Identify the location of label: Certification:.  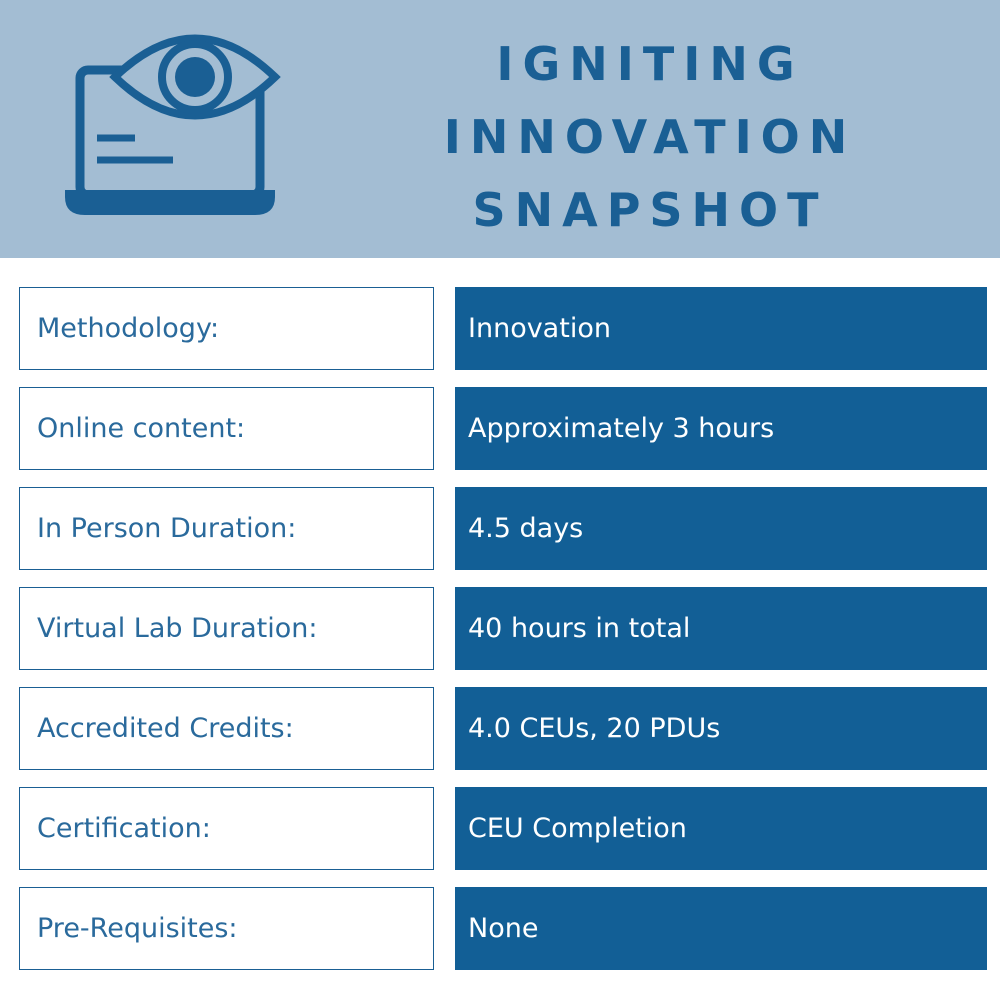
(124, 828).